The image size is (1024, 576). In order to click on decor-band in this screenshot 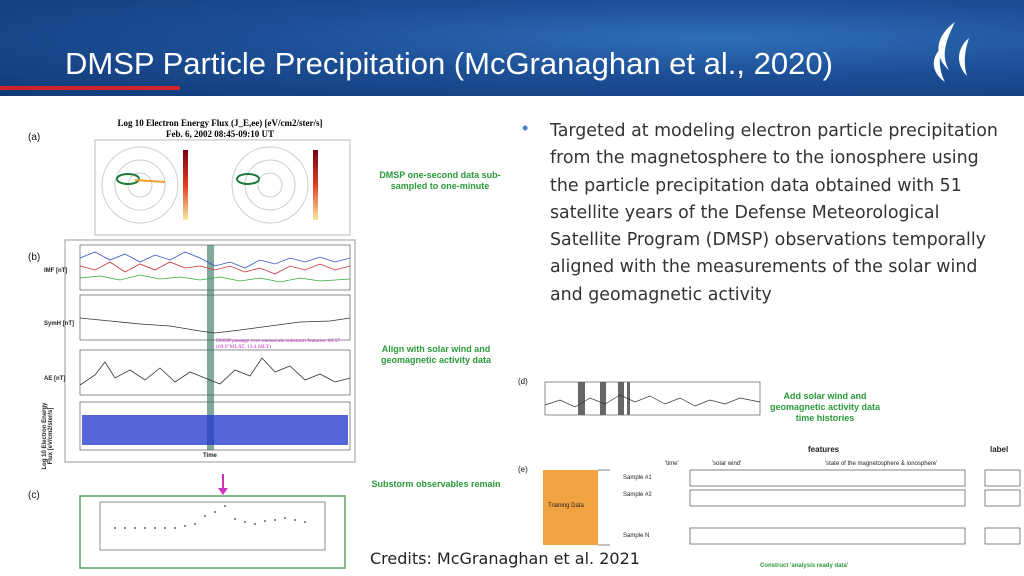, I will do `click(215, 430)`.